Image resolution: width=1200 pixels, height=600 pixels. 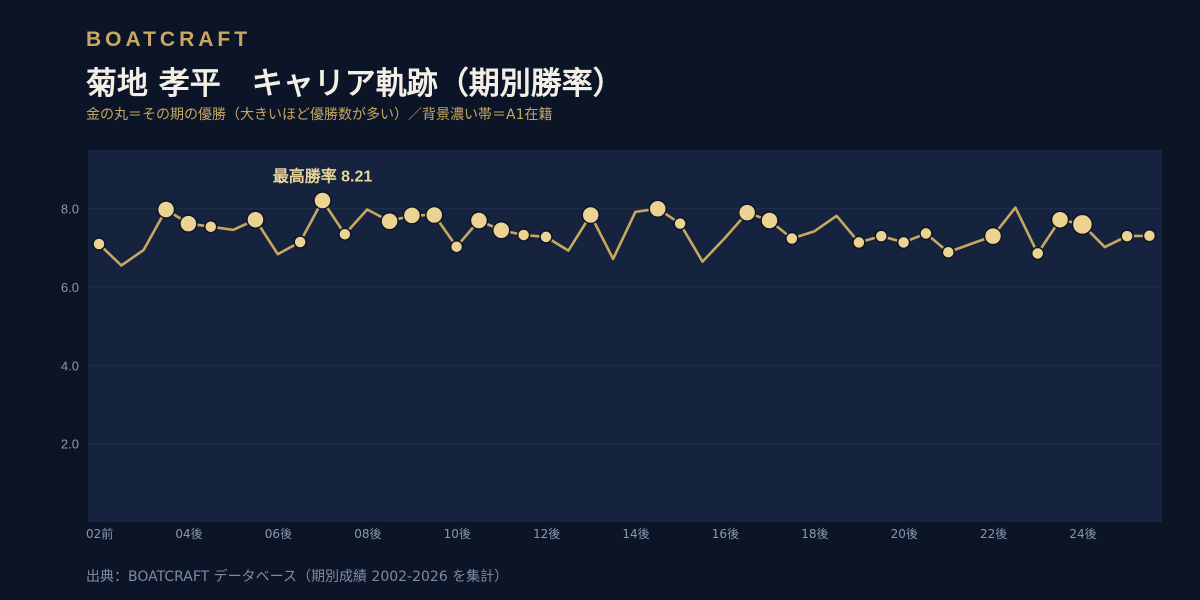 What do you see at coordinates (169, 39) in the screenshot?
I see `brand-label: BOATCRAFT` at bounding box center [169, 39].